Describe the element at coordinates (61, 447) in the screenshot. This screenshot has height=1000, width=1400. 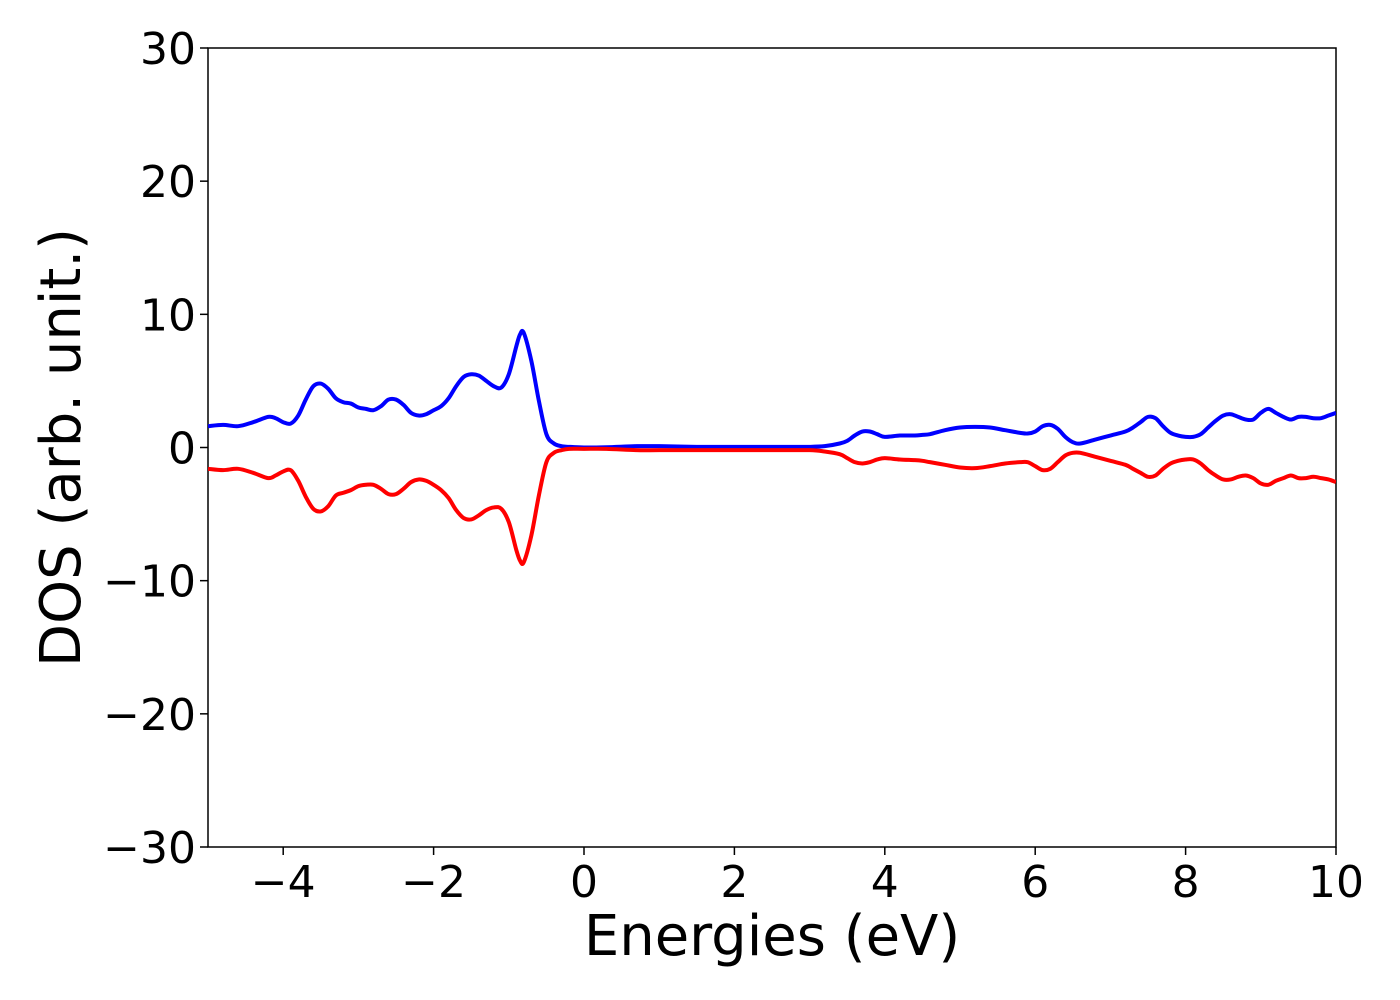
I see `y-axis-label: DOS (arb. unit.)` at that location.